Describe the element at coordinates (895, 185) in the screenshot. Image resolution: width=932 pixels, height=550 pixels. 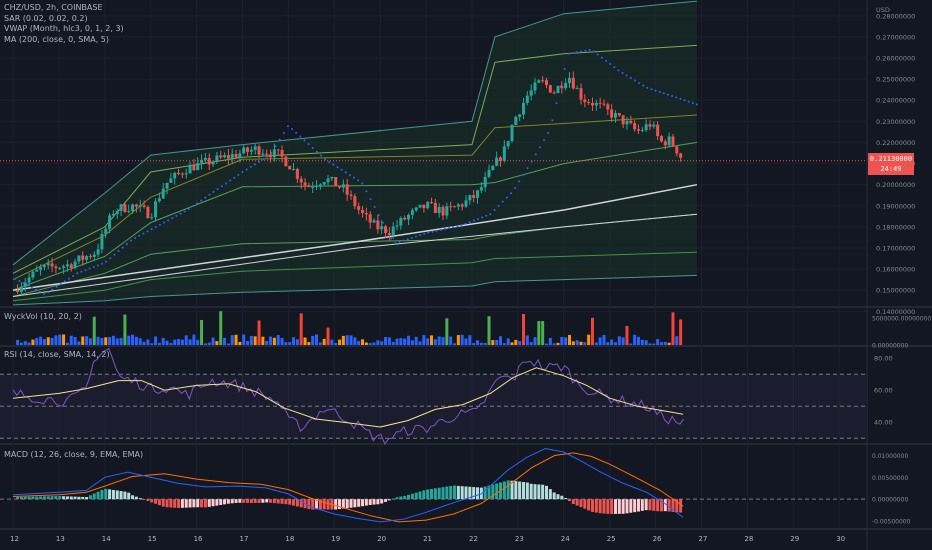
I see `price-tick-label: 0.20000000` at that location.